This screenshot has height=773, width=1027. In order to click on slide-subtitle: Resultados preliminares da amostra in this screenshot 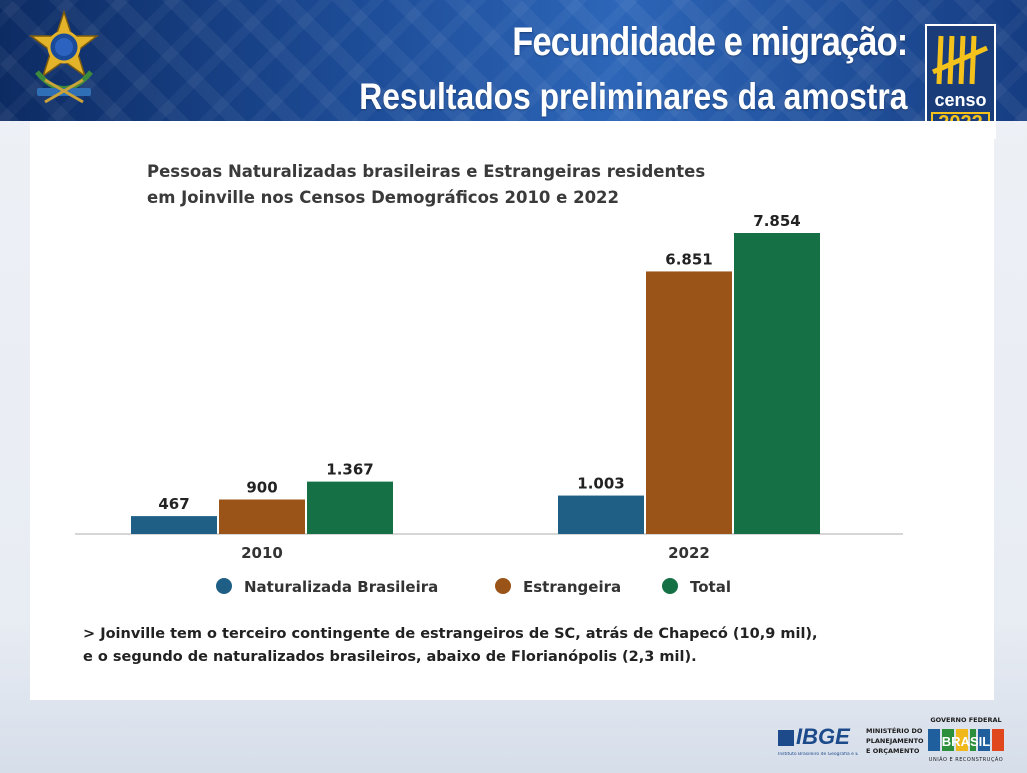, I will do `click(632, 96)`.